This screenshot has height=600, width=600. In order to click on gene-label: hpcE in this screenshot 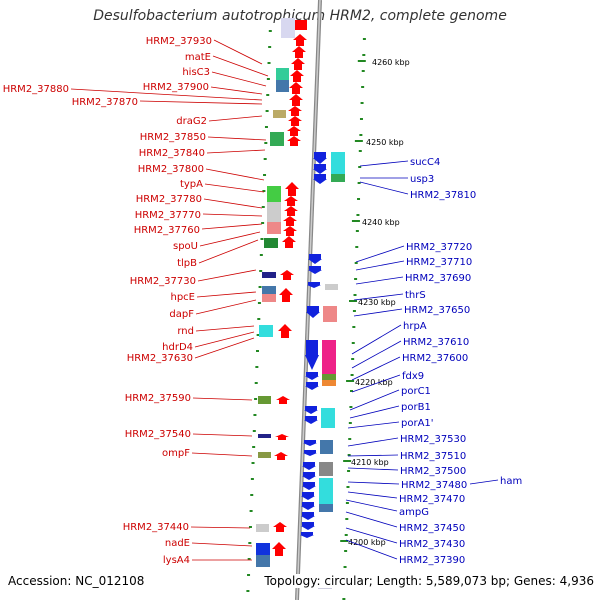, I will do `click(182, 297)`.